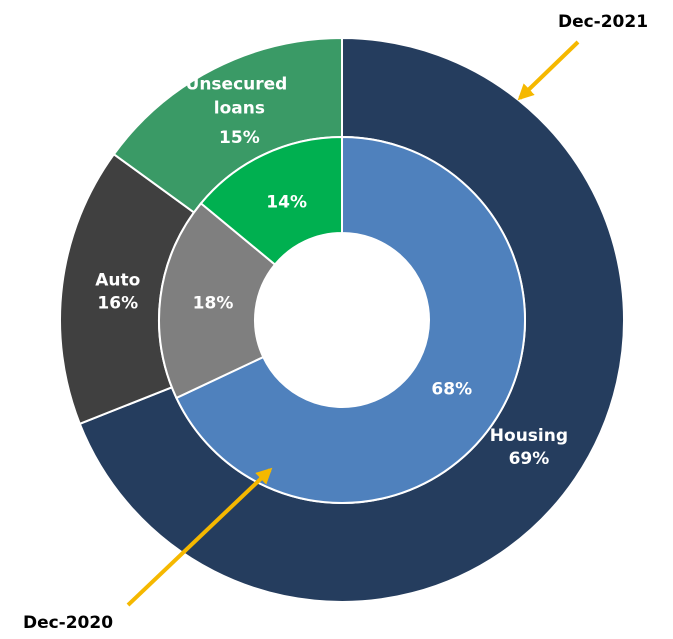 This screenshot has height=639, width=673. I want to click on category-label: Housing, so click(529, 436).